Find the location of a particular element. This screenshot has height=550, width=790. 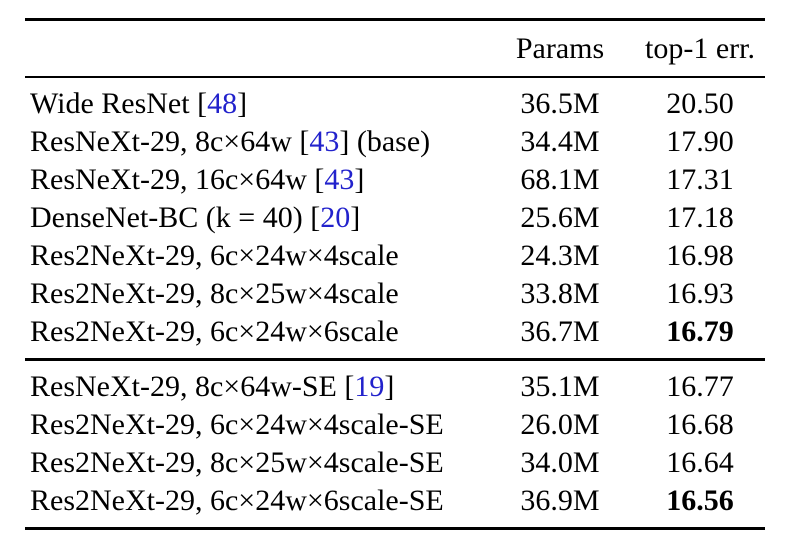

err-value: 17.31 is located at coordinates (700, 179).